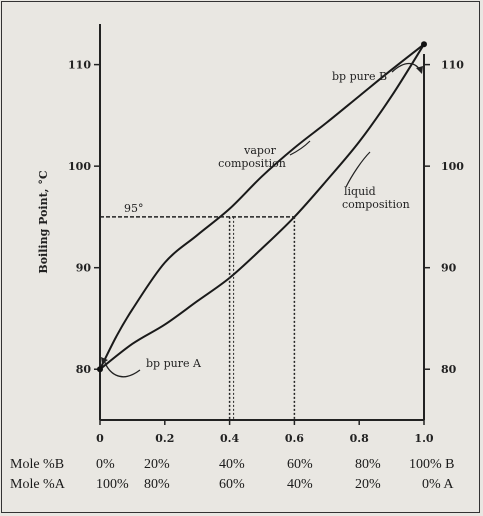 The height and width of the screenshot is (516, 483). I want to click on y-tick-label-right: 110, so click(452, 65).